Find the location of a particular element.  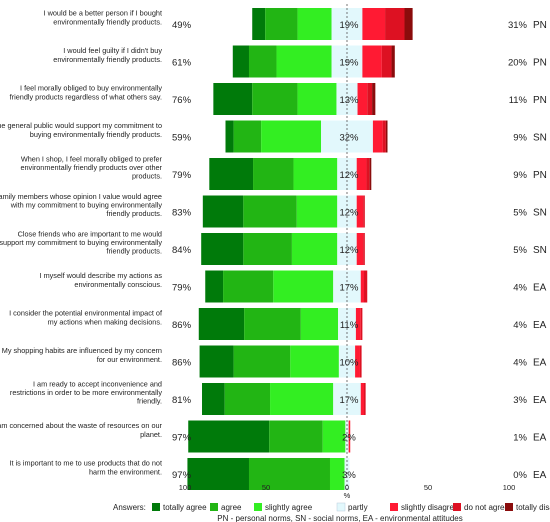

agree-percent: 76% is located at coordinates (182, 100).